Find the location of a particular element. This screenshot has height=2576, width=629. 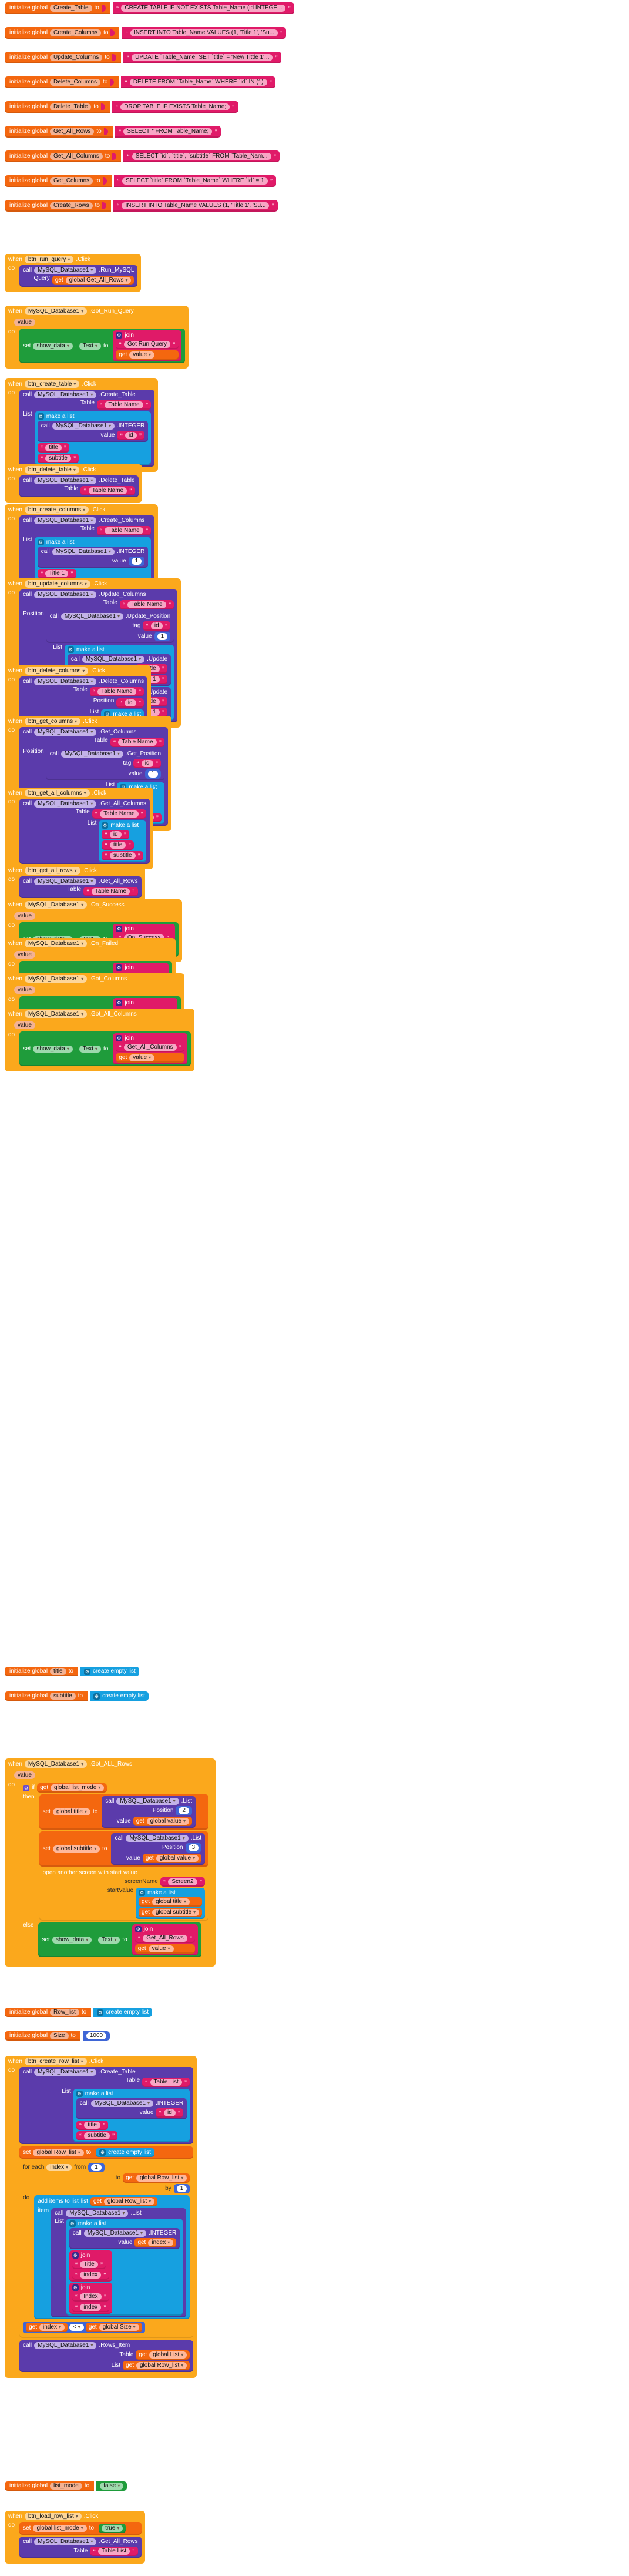

list-value: get global Row_list is located at coordinates (124, 2201).